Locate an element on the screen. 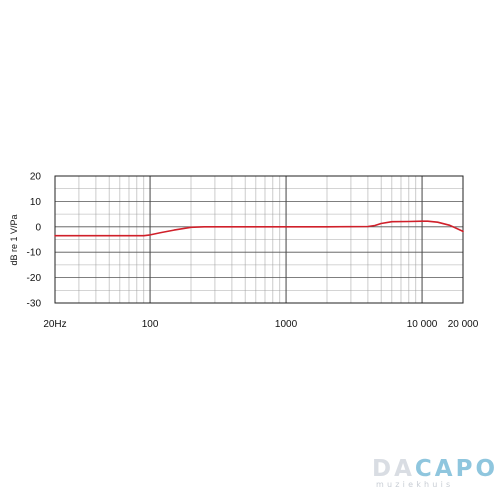 This screenshot has height=500, width=500. y-tick-label: 0 is located at coordinates (38, 227).